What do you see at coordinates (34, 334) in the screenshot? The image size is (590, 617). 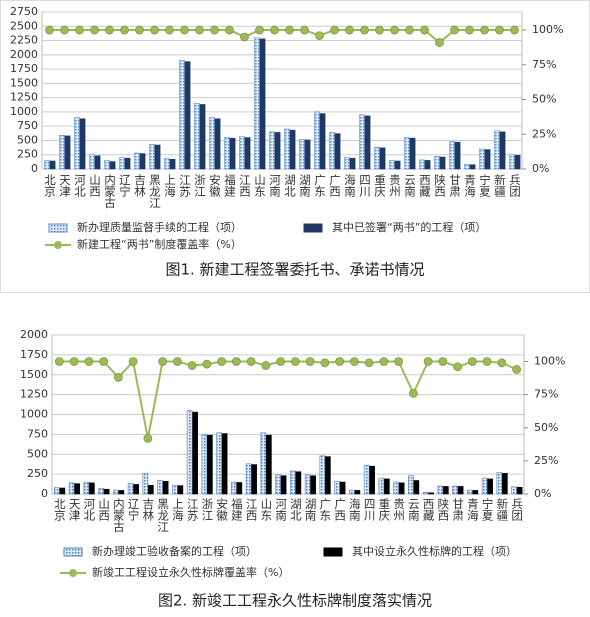 I see `y-tick-label: 2000` at bounding box center [34, 334].